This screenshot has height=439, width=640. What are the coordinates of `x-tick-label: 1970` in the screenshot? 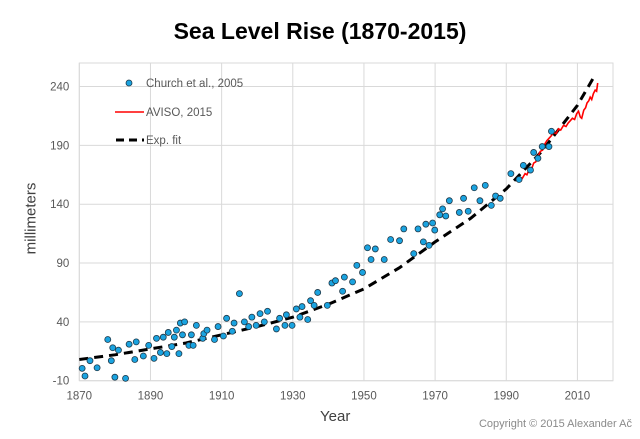 It's located at (435, 397).